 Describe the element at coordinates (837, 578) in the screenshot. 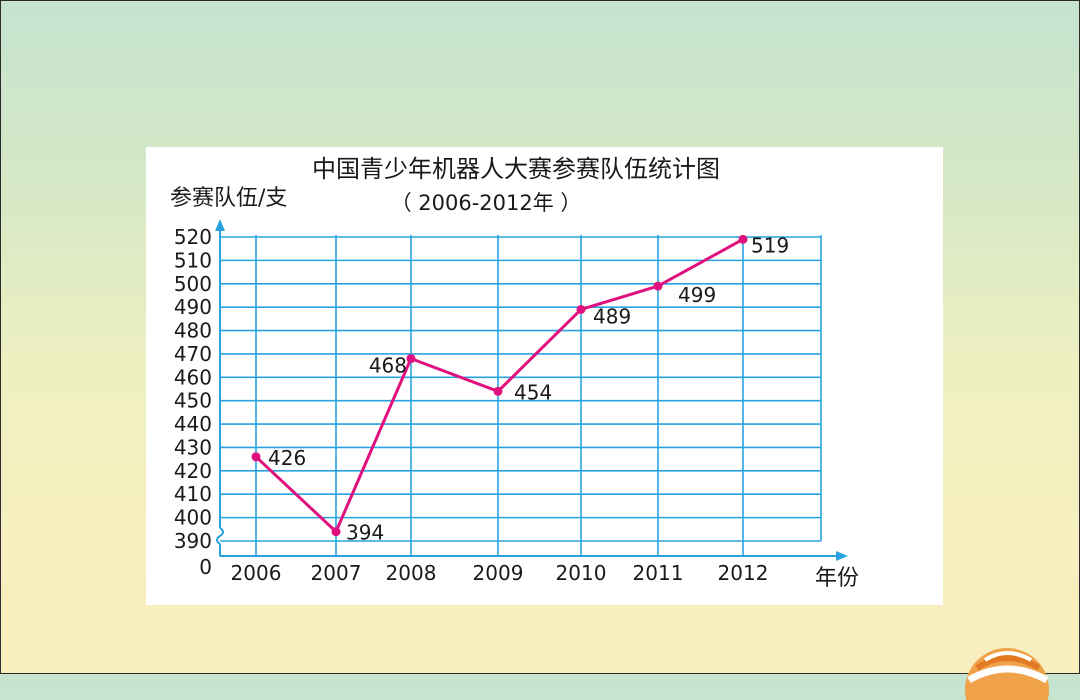

I see `x-axis-label: 年份` at that location.